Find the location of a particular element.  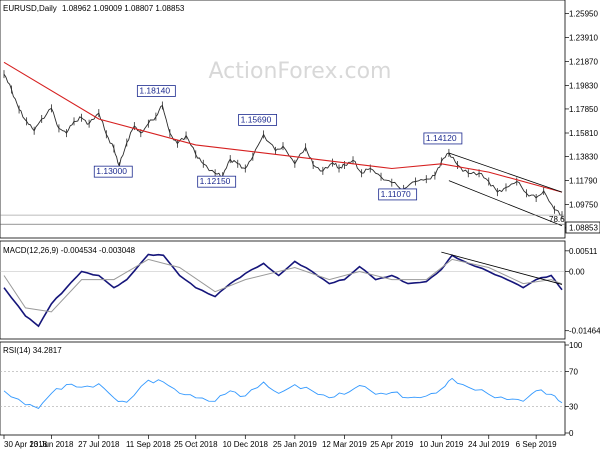

x-axis-tick-label: 11 Sep 2018 is located at coordinates (148, 444).